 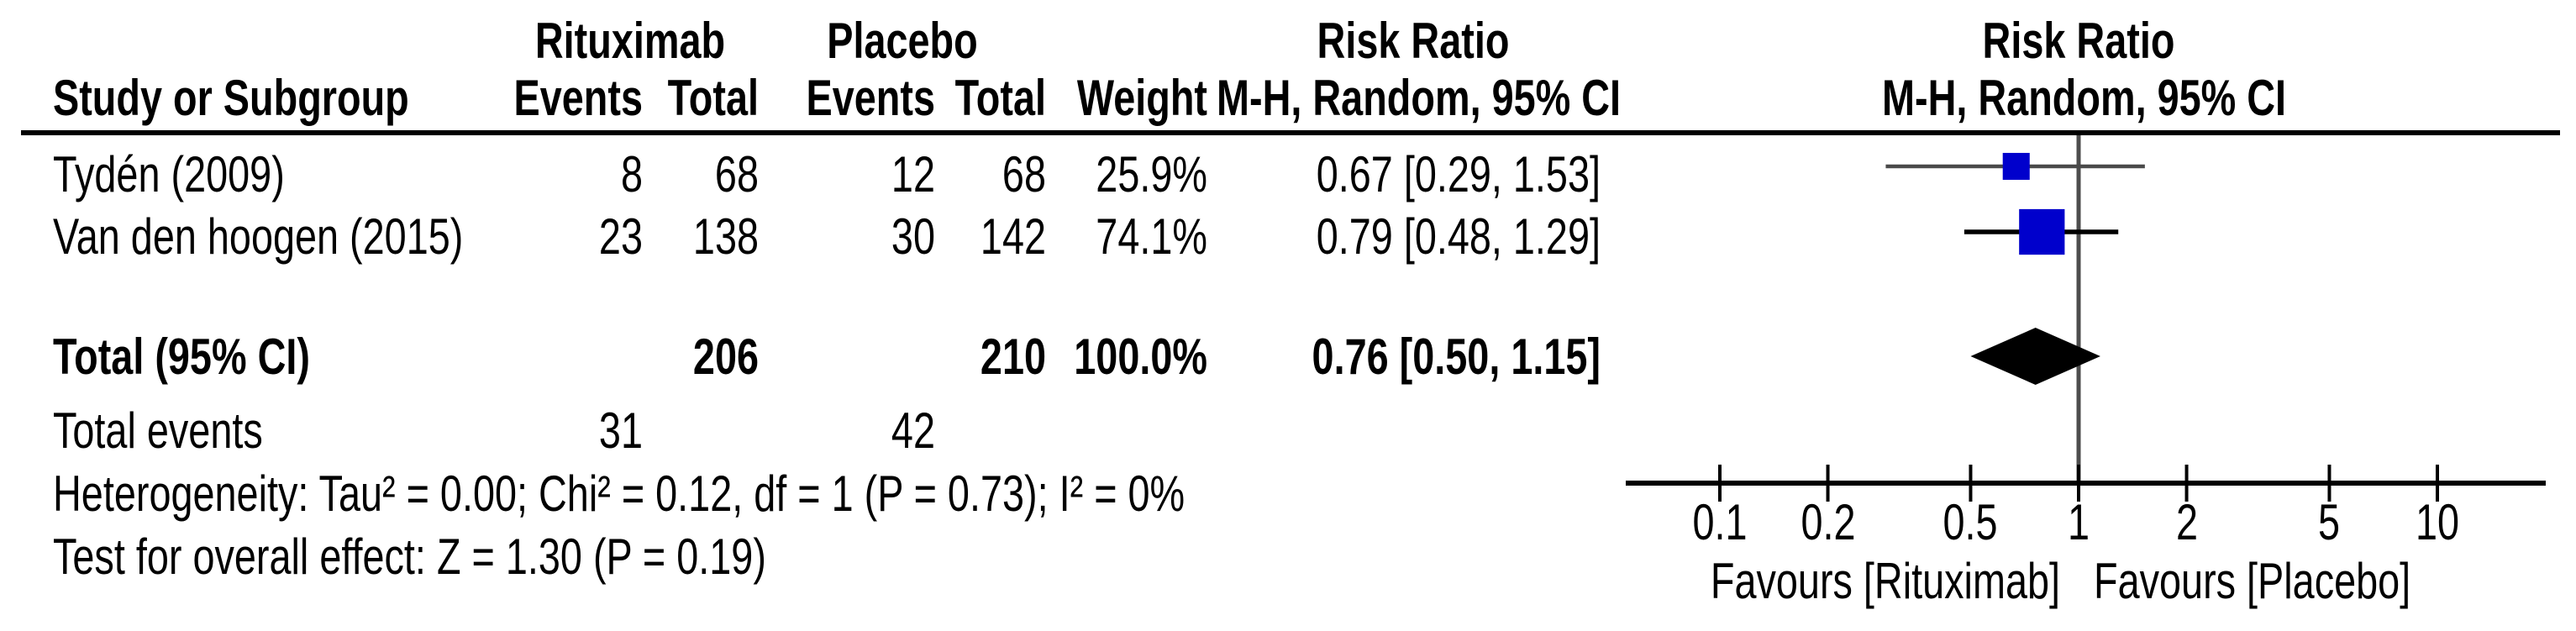 What do you see at coordinates (1013, 236) in the screenshot?
I see `table-row-total-control: 142` at bounding box center [1013, 236].